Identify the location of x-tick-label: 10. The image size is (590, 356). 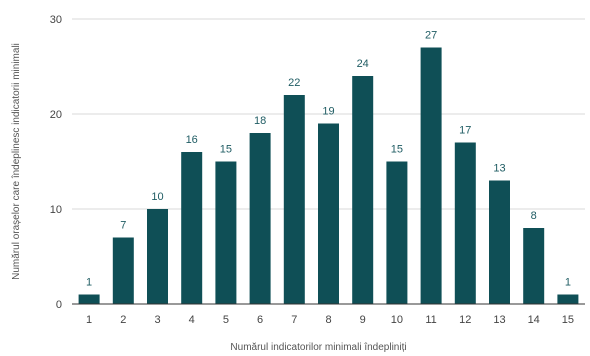
(397, 320).